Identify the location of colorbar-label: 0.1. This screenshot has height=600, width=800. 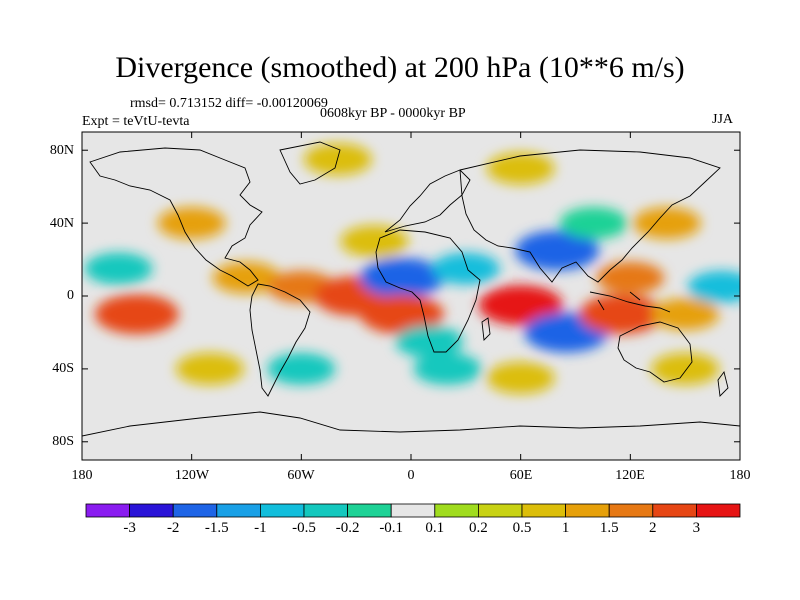
(435, 528).